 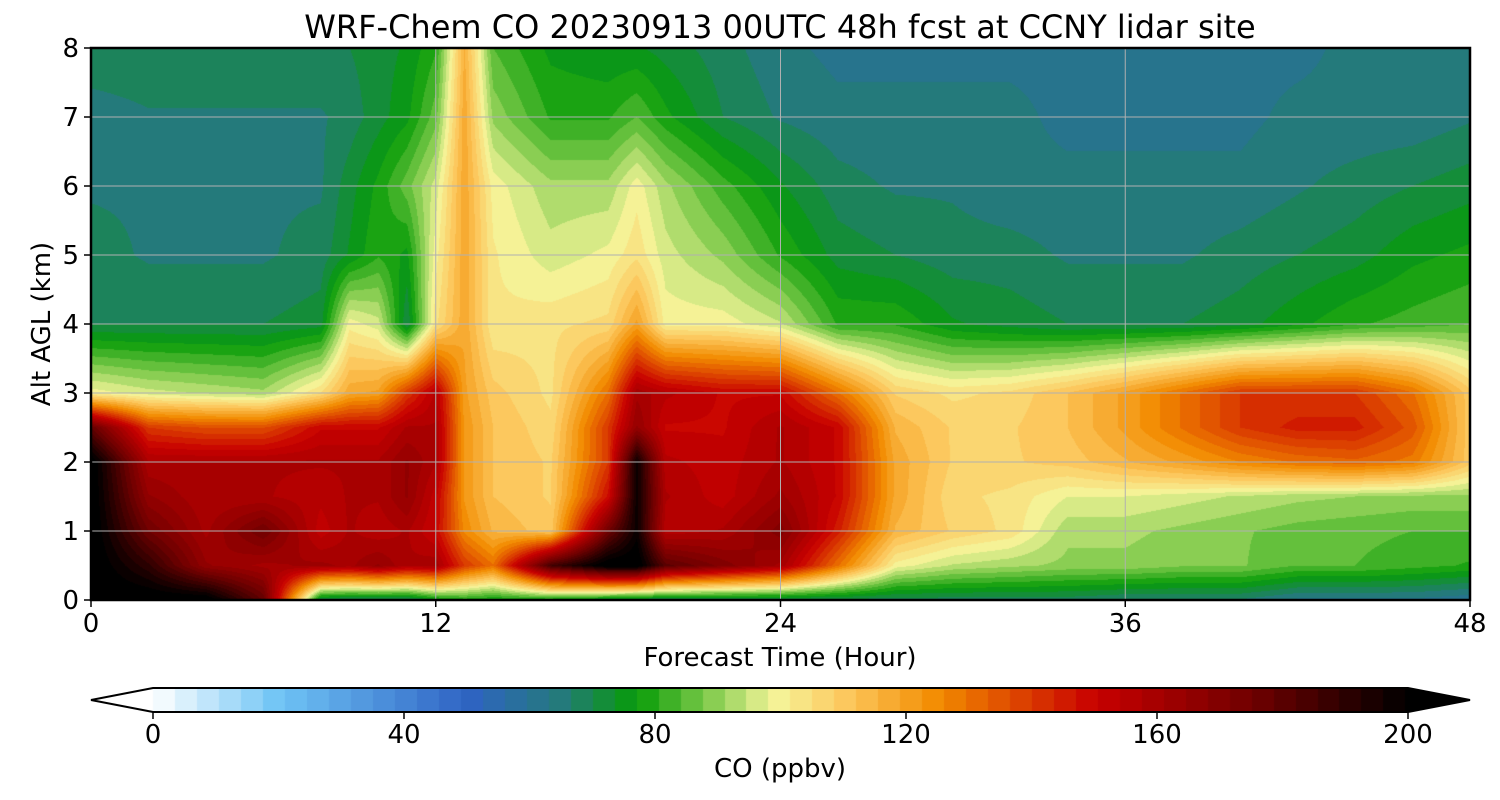 What do you see at coordinates (70, 256) in the screenshot?
I see `y-tick-label: 5` at bounding box center [70, 256].